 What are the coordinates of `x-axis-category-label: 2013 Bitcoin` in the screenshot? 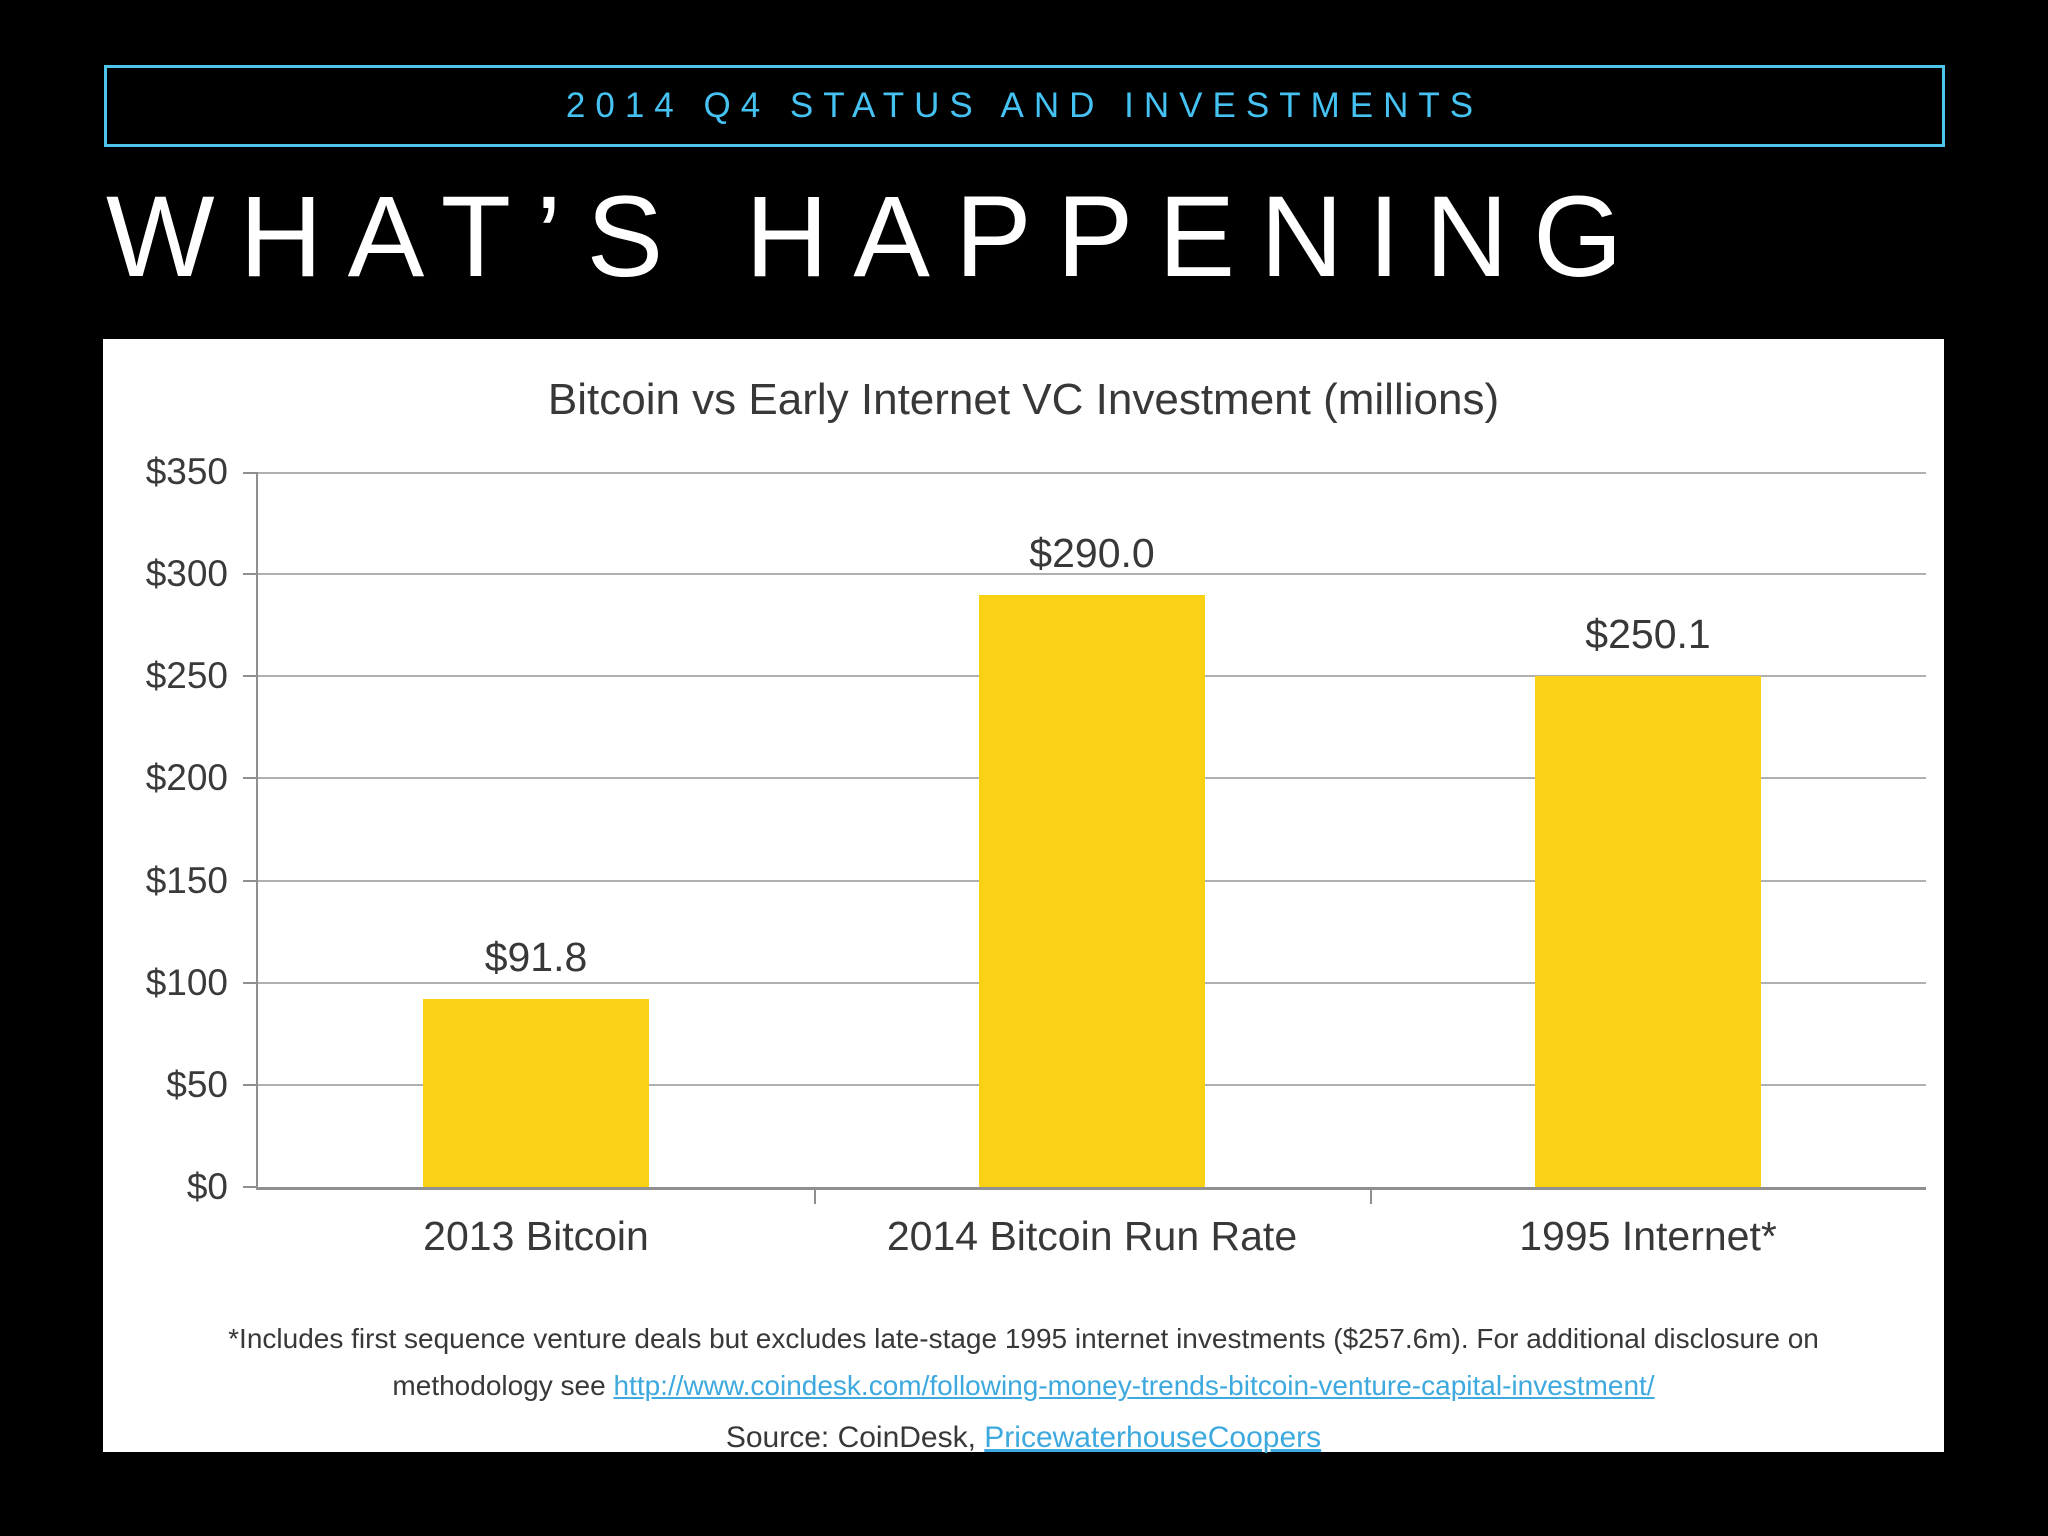 It's located at (536, 1236).